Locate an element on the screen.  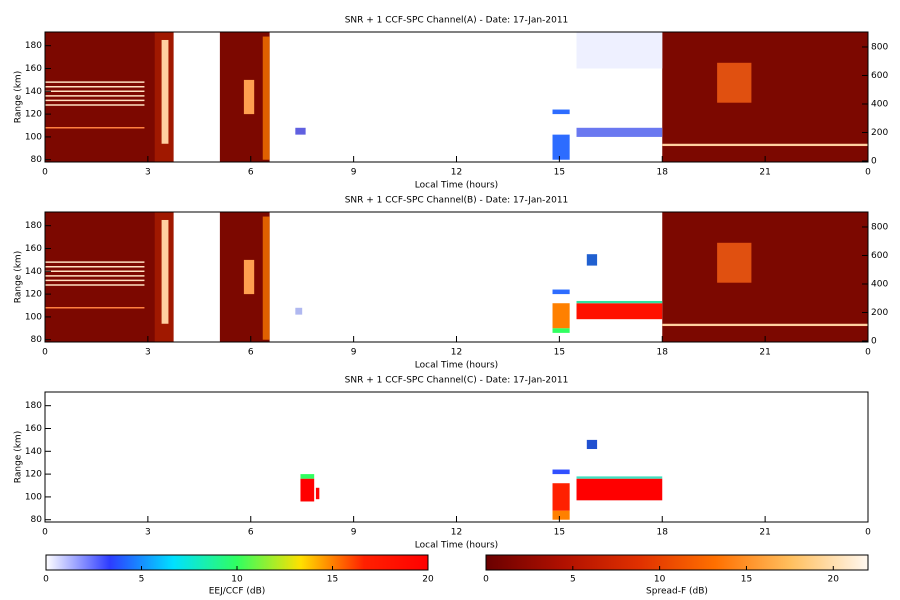
colorbar-tick-label: 5 is located at coordinates (573, 580).